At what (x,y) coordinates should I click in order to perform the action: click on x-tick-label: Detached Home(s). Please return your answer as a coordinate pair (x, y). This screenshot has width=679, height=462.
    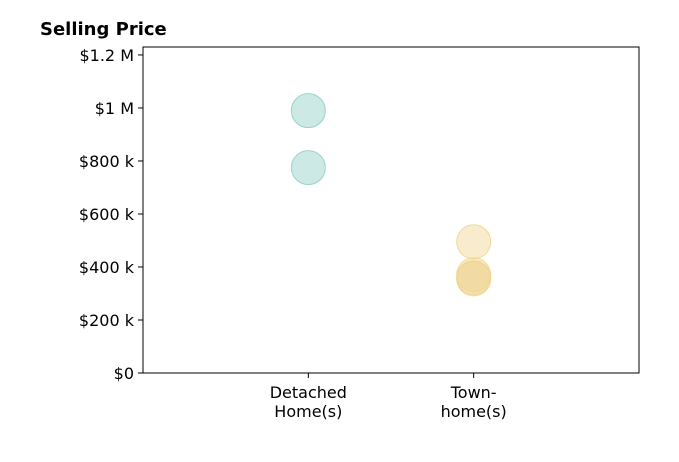
    Looking at the image, I should click on (308, 402).